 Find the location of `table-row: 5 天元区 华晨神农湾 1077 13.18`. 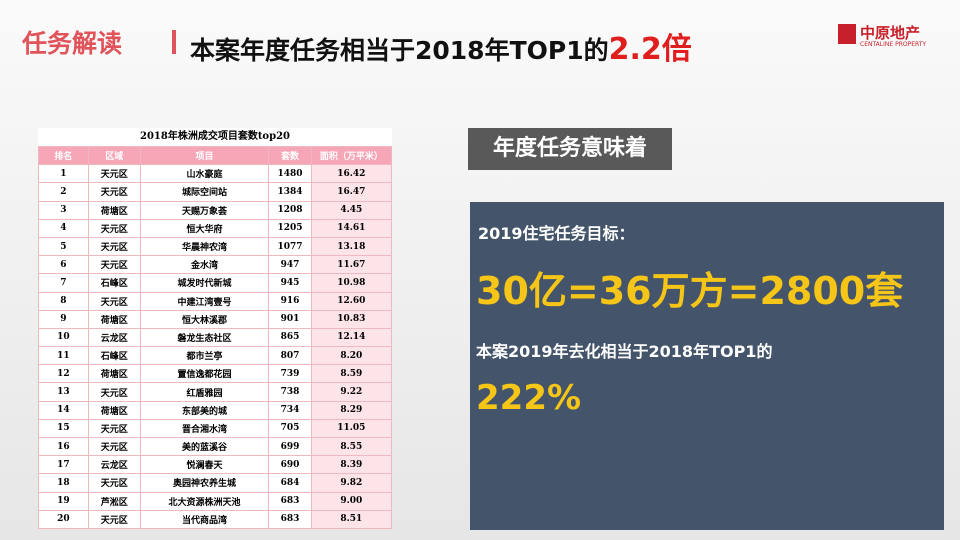

table-row: 5 天元区 华晨神农湾 1077 13.18 is located at coordinates (215, 246).